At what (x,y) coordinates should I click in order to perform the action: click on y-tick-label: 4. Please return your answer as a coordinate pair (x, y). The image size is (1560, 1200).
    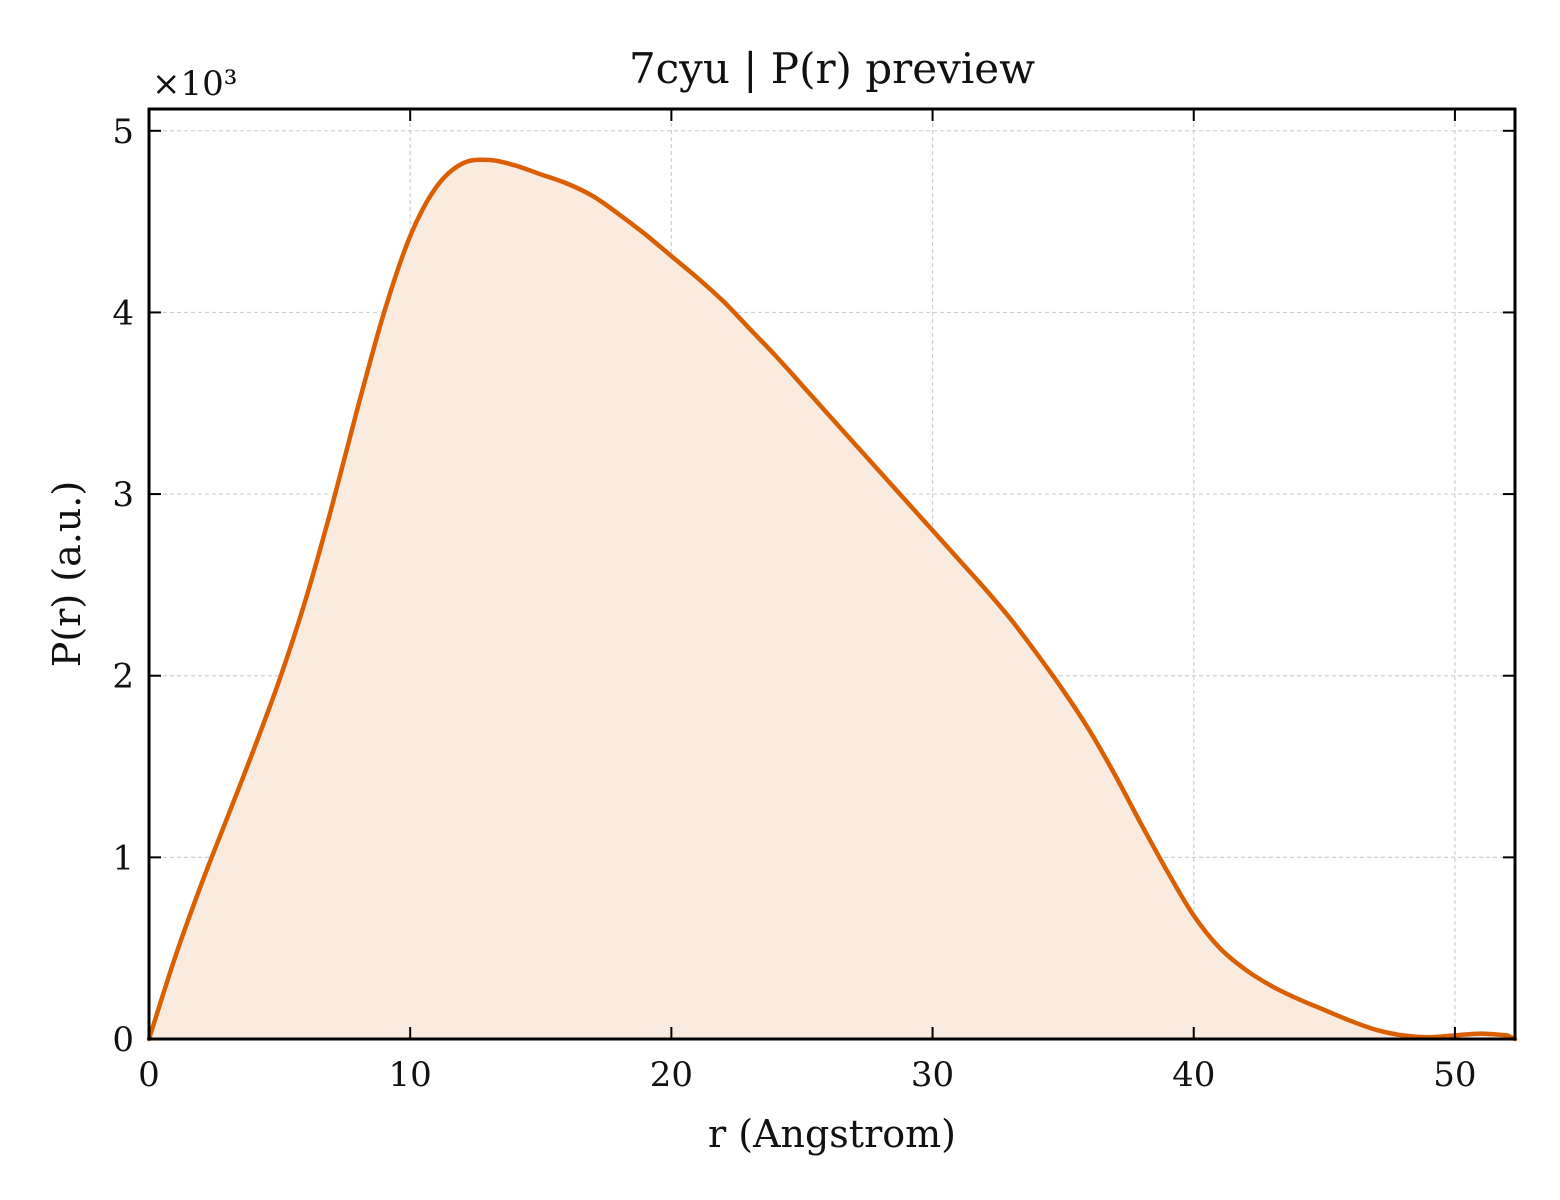
    Looking at the image, I should click on (123, 313).